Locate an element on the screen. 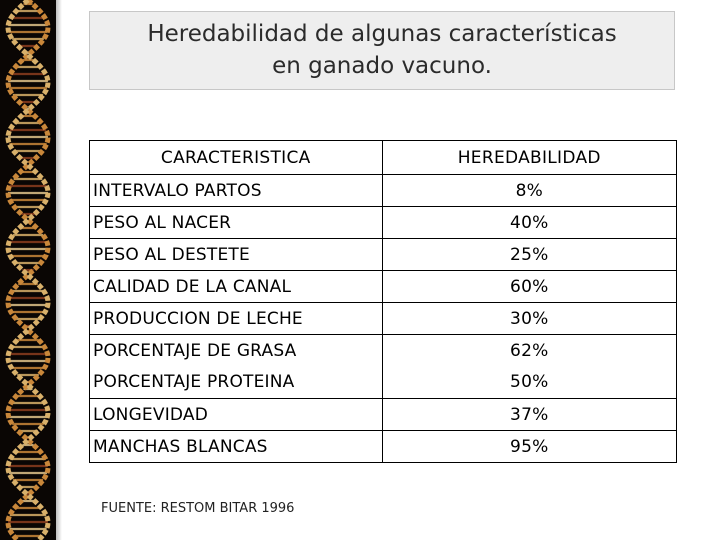  characteristic-cell: INTERVALO PARTOS is located at coordinates (236, 190).